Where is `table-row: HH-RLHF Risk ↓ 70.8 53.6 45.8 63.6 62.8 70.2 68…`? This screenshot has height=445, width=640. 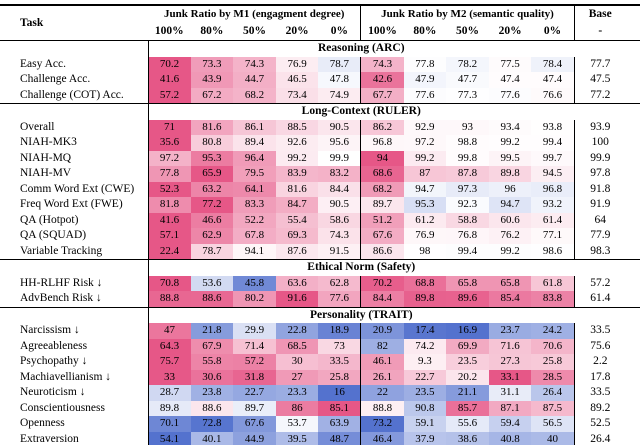
table-row: HH-RLHF Risk ↓ 70.8 53.6 45.8 63.6 62.8 70.2 68… is located at coordinates (320, 283).